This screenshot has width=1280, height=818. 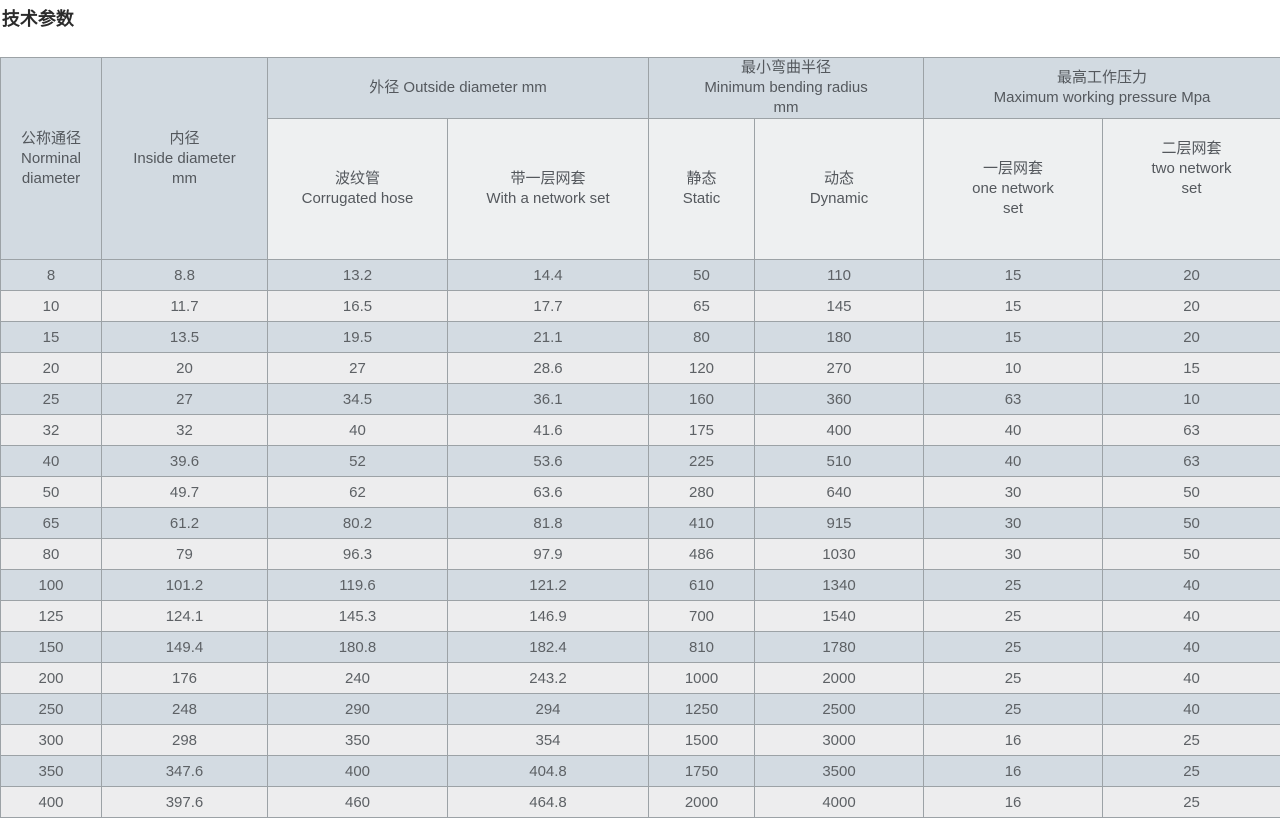 What do you see at coordinates (357, 585) in the screenshot?
I see `table-cell: 119.6` at bounding box center [357, 585].